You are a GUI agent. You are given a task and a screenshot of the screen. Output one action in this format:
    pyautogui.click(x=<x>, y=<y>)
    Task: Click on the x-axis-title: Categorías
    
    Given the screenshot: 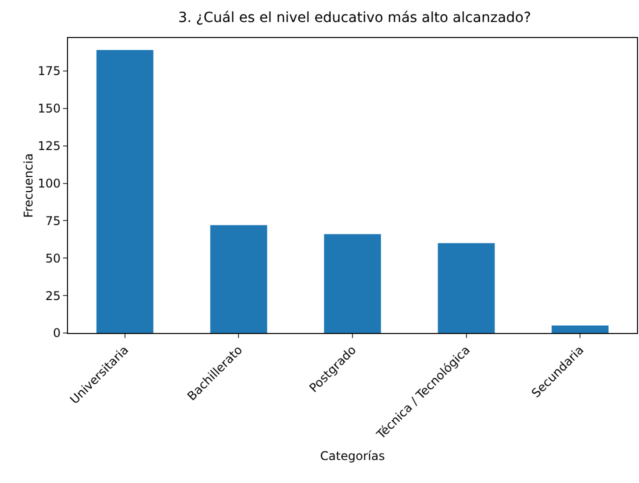 What is the action you would take?
    pyautogui.click(x=352, y=456)
    